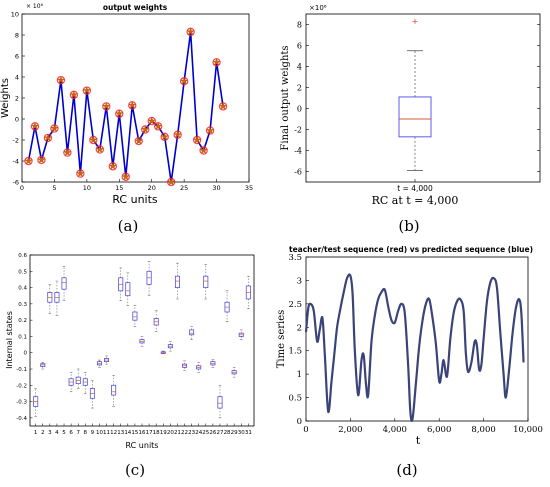  What do you see at coordinates (149, 433) in the screenshot?
I see `panel-c-x-tick-label: 17` at bounding box center [149, 433].